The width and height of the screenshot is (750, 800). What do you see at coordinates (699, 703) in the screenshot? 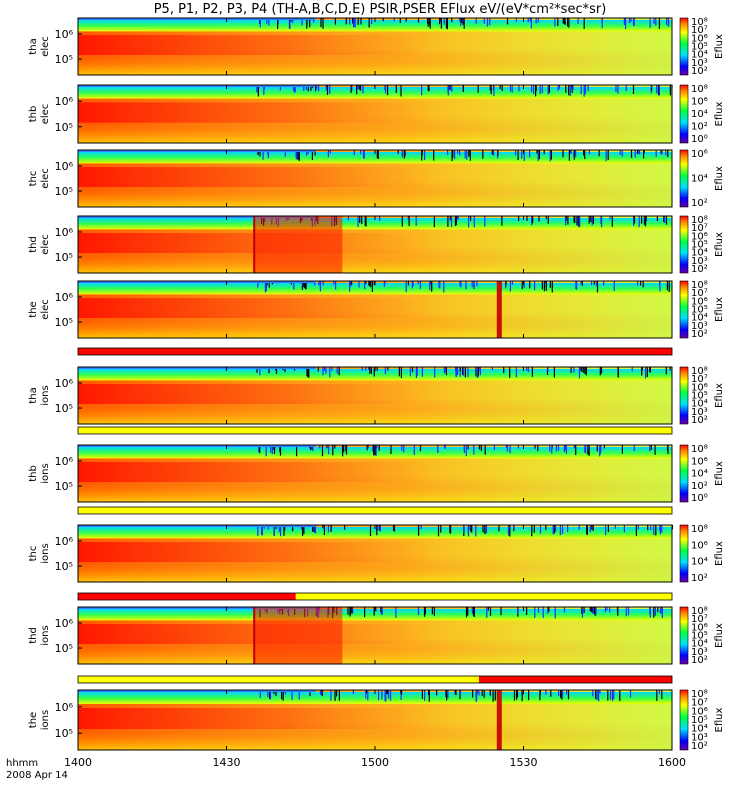
I see `colorbar-tick-label: 10⁷` at bounding box center [699, 703].